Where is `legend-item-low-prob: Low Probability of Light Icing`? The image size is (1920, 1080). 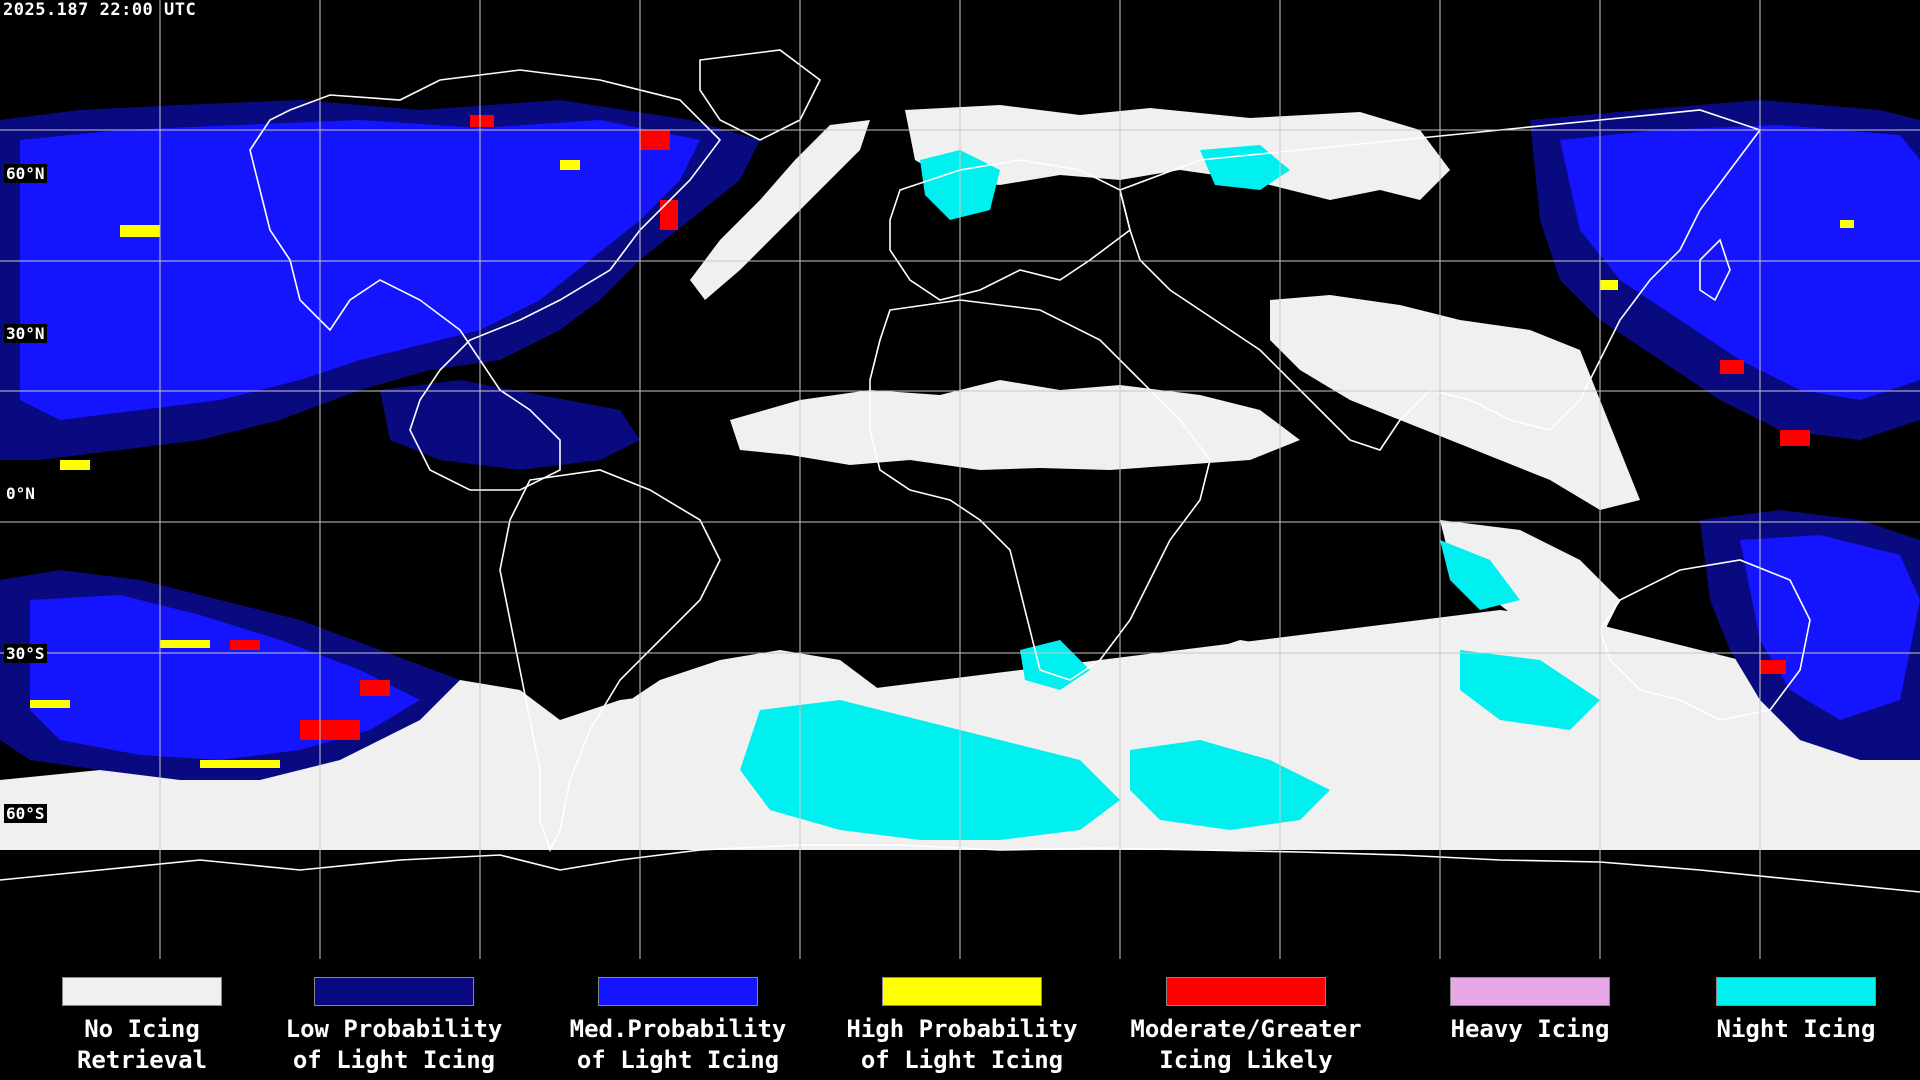 legend-item-low-prob: Low Probability of Light Icing is located at coordinates (394, 1026).